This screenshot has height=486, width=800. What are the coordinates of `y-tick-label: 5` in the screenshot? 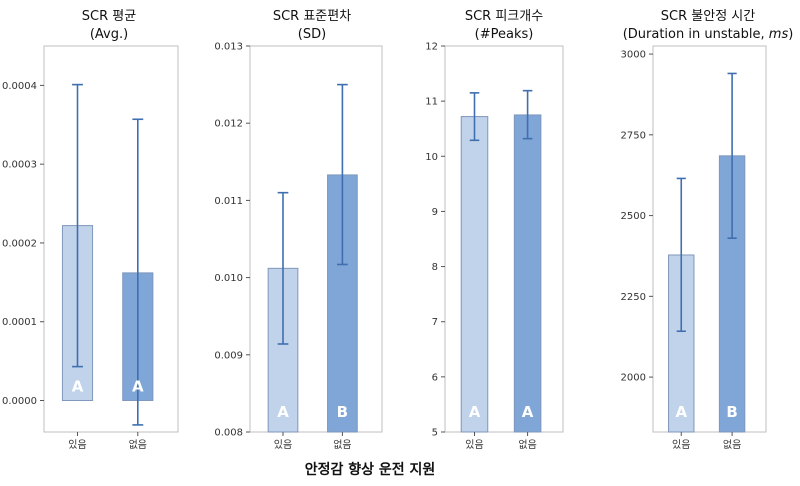 It's located at (435, 433).